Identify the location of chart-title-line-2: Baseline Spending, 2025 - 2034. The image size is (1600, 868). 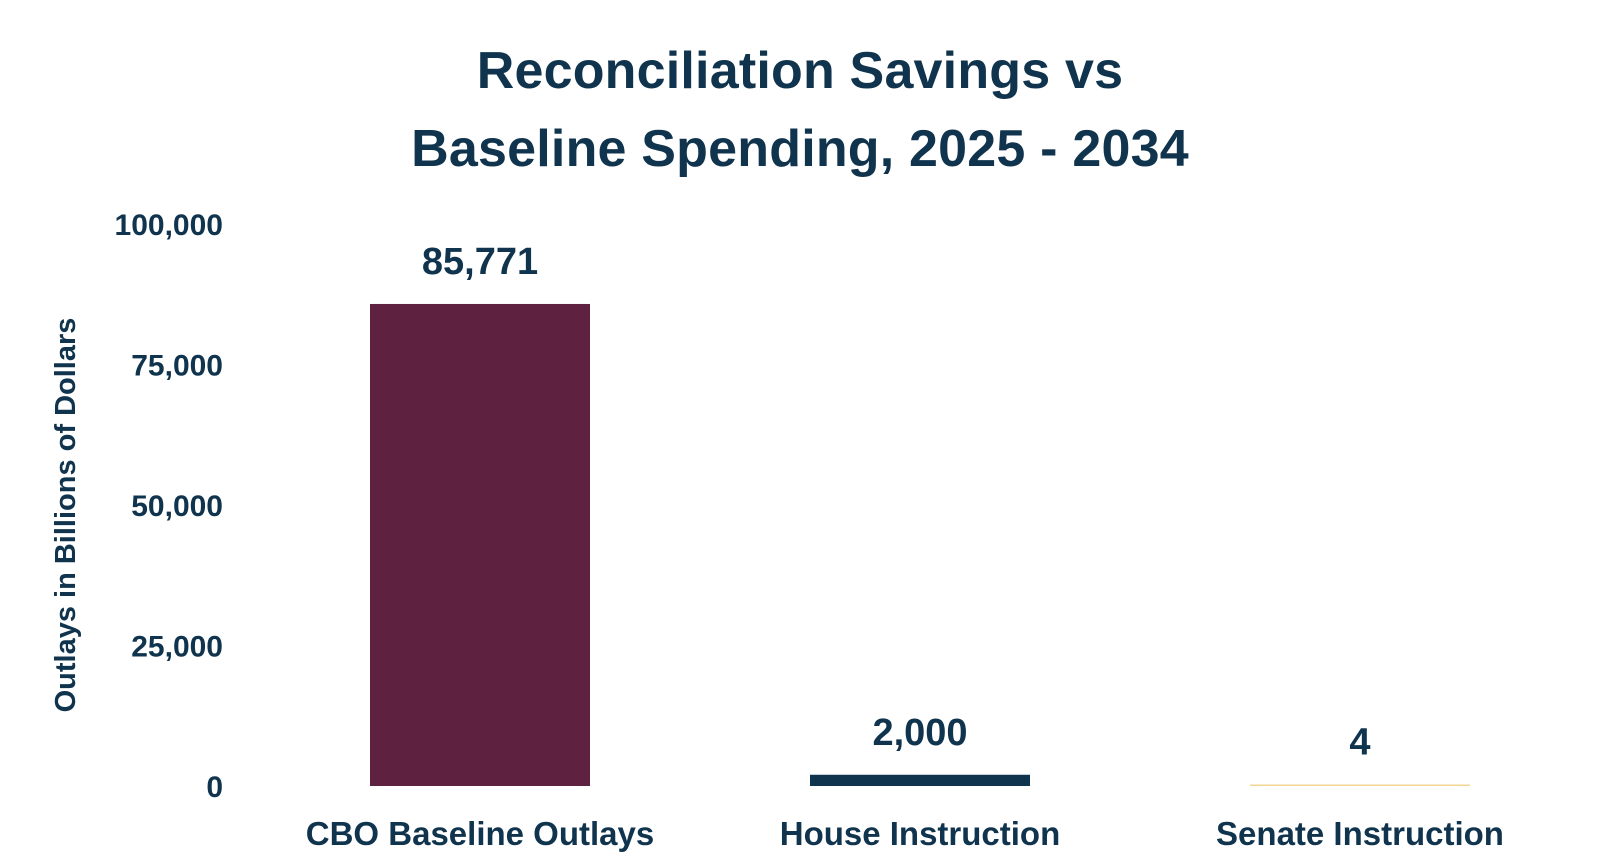
(800, 149).